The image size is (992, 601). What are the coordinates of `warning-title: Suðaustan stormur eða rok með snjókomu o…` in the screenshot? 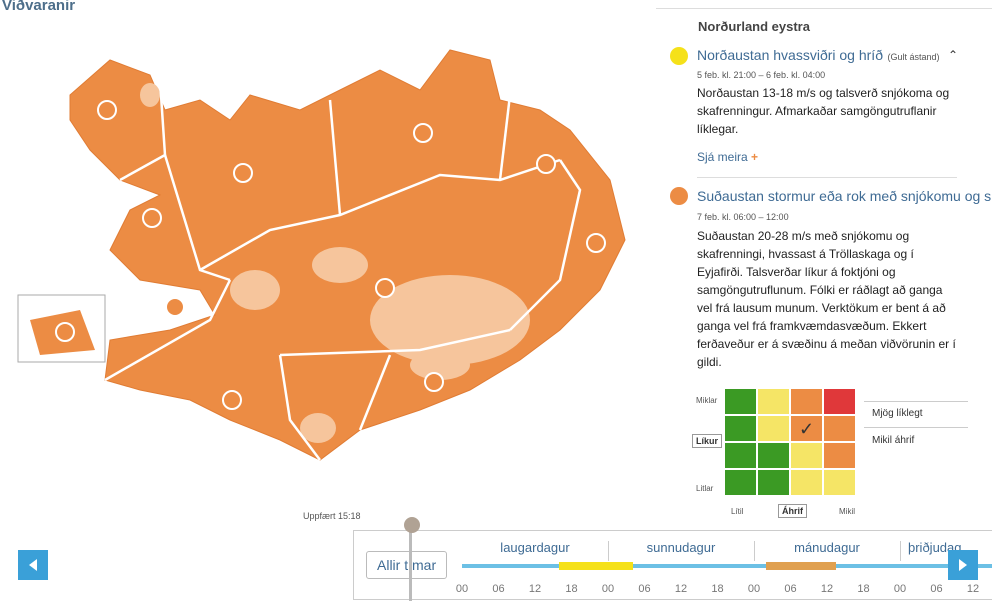 It's located at (844, 196).